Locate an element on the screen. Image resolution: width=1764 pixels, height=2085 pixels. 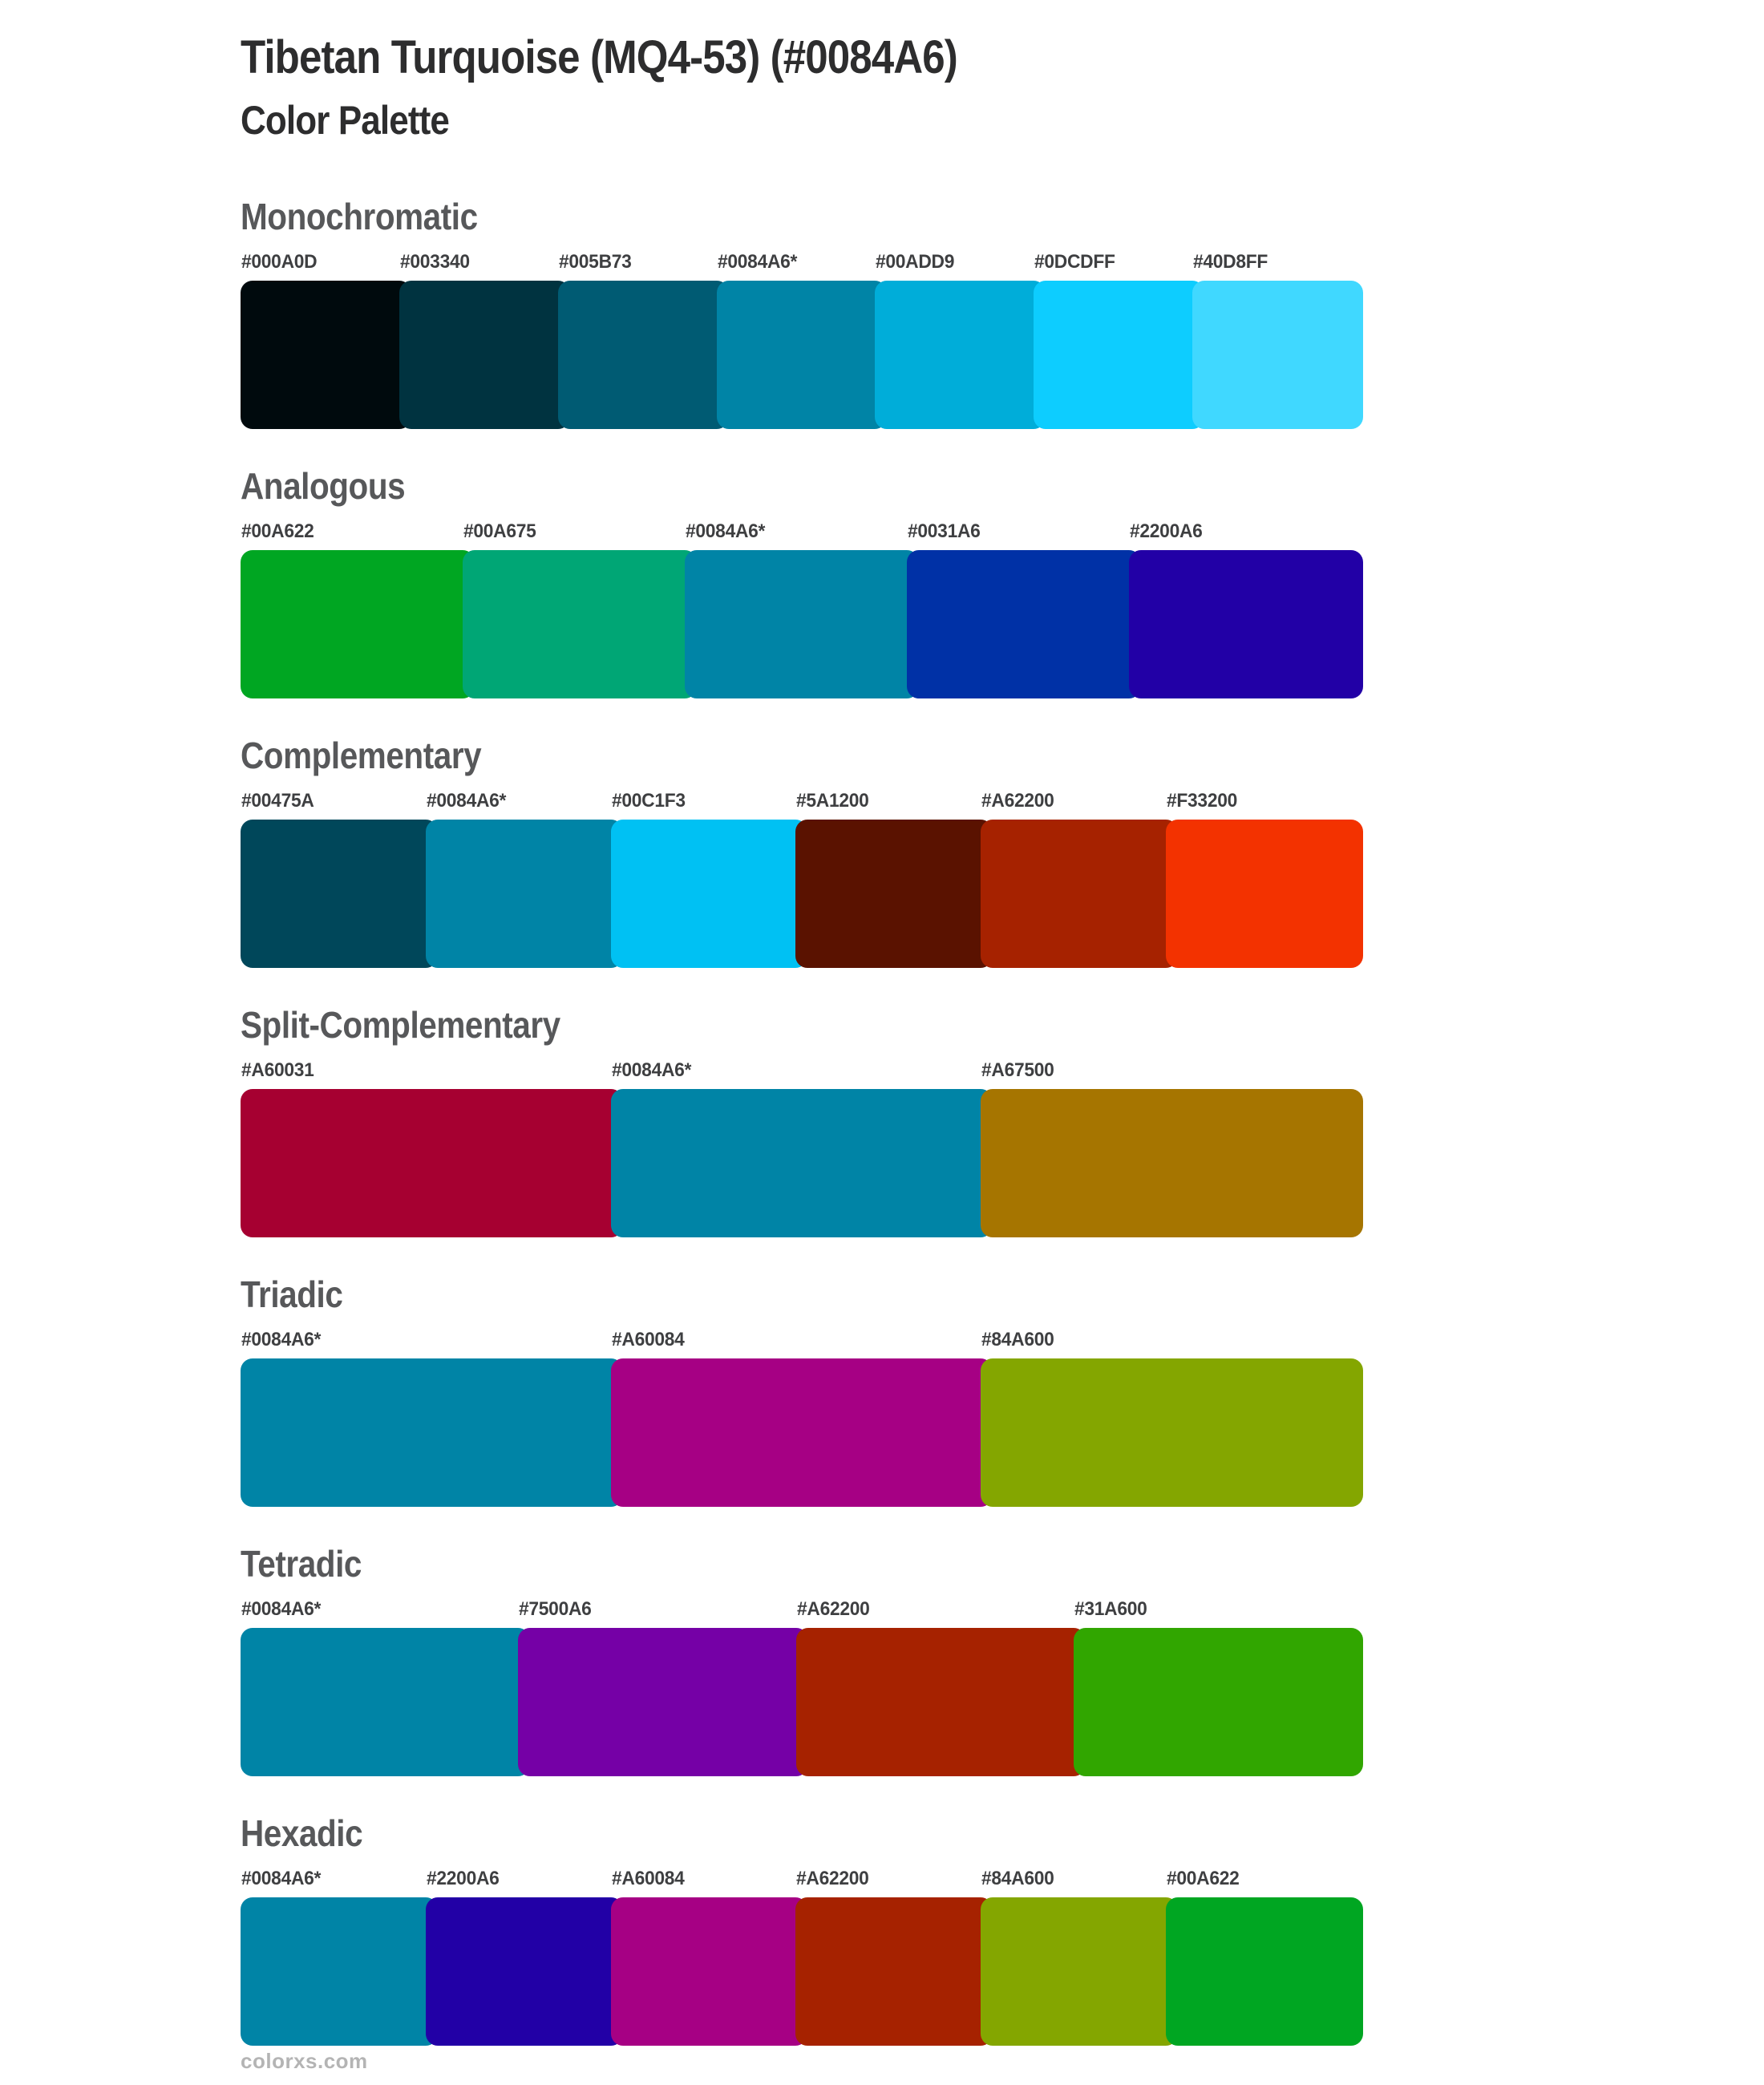
swatch-label: #003340 is located at coordinates (434, 262).